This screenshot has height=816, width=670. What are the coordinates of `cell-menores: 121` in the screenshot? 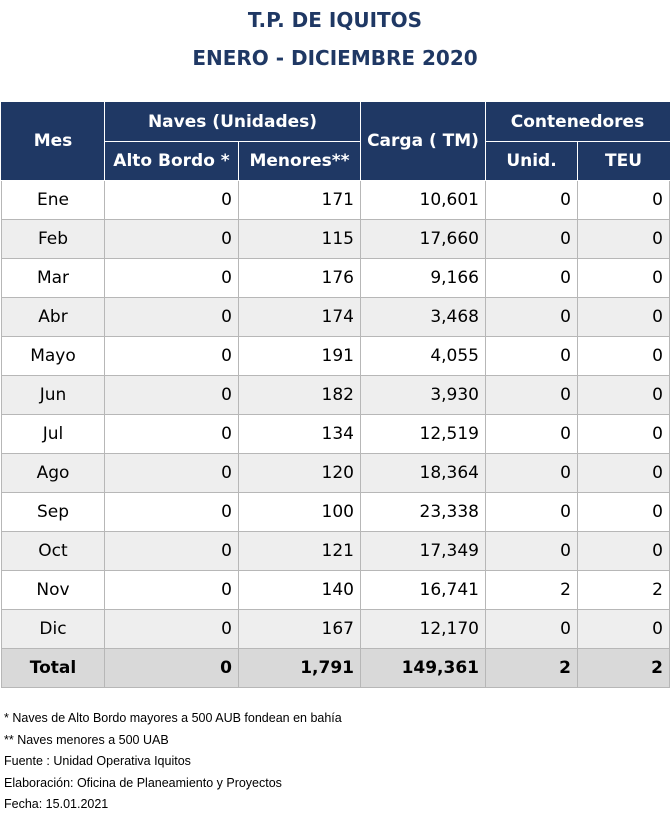 It's located at (299, 551).